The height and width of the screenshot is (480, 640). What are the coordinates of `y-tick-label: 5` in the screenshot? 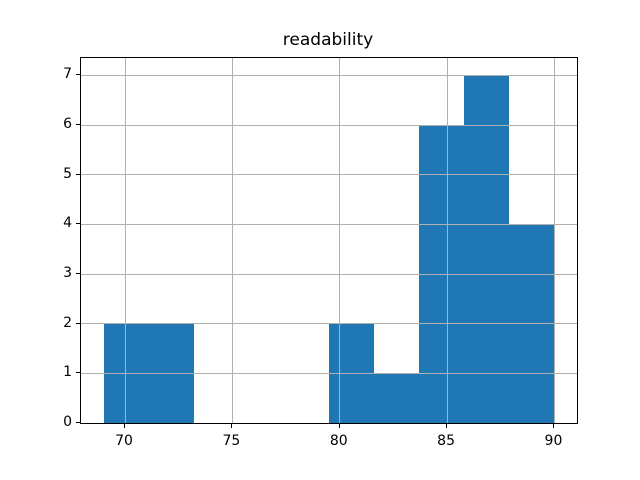 It's located at (67, 173).